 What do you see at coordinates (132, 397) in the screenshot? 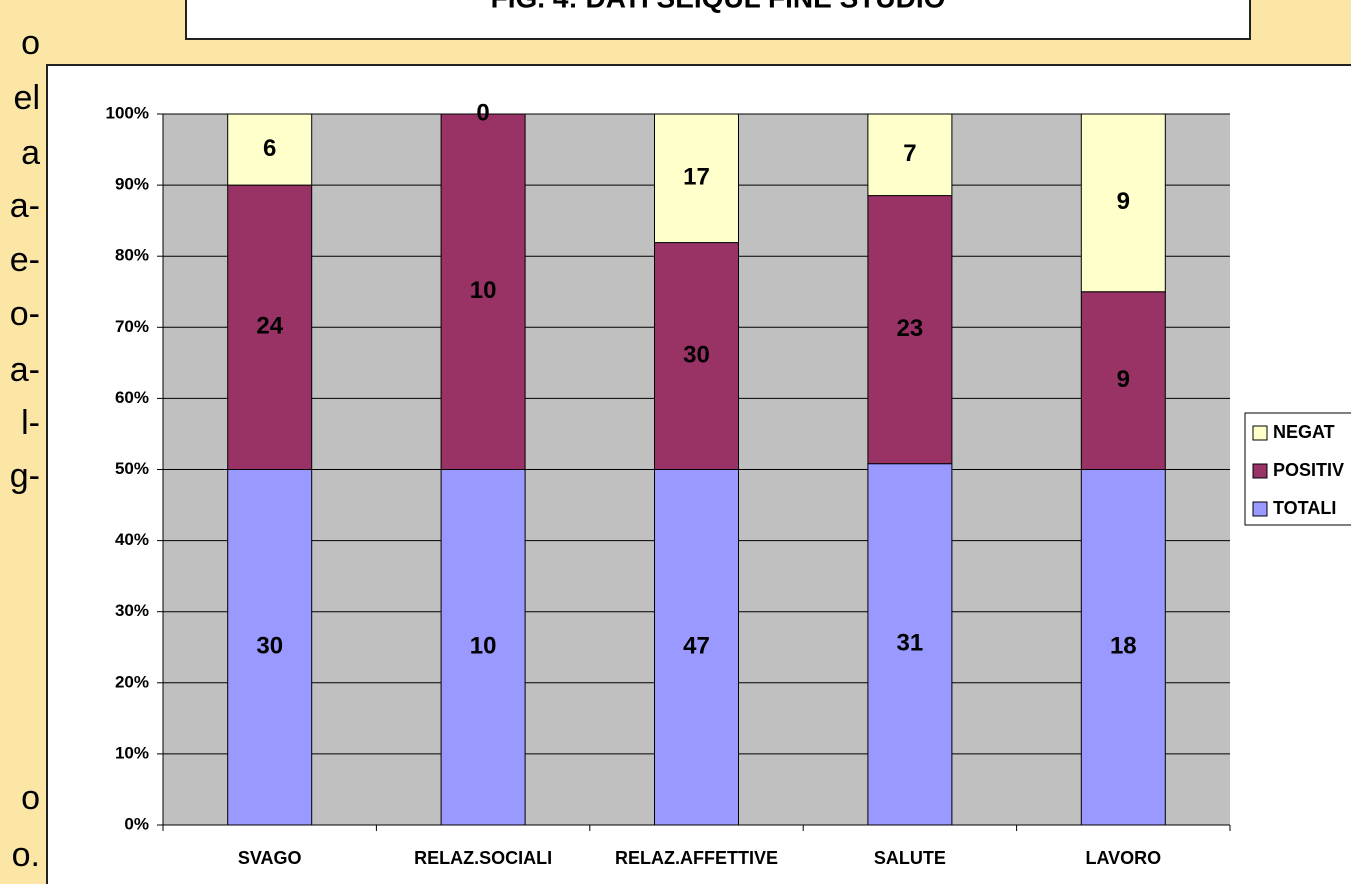
I see `y-tick-label: 60%` at bounding box center [132, 397].